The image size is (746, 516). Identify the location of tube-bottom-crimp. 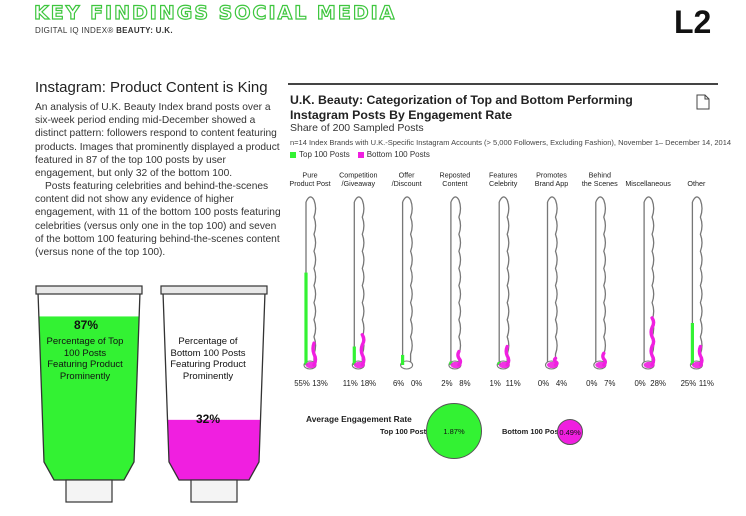
(214, 290).